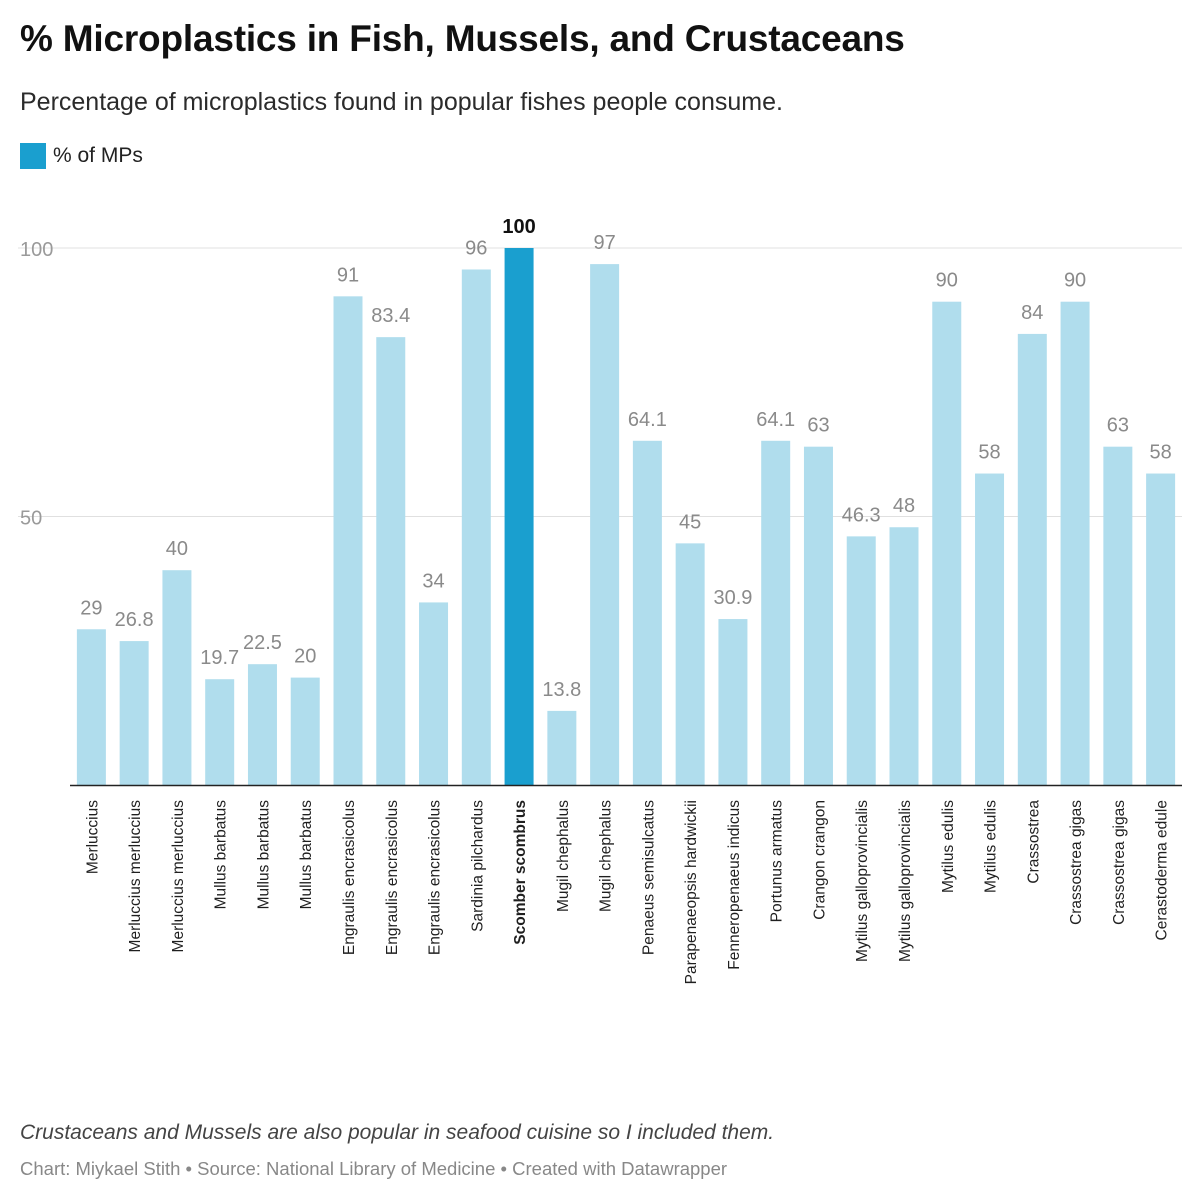 The height and width of the screenshot is (1204, 1200). Describe the element at coordinates (134, 620) in the screenshot. I see `data-label: 26.8` at that location.